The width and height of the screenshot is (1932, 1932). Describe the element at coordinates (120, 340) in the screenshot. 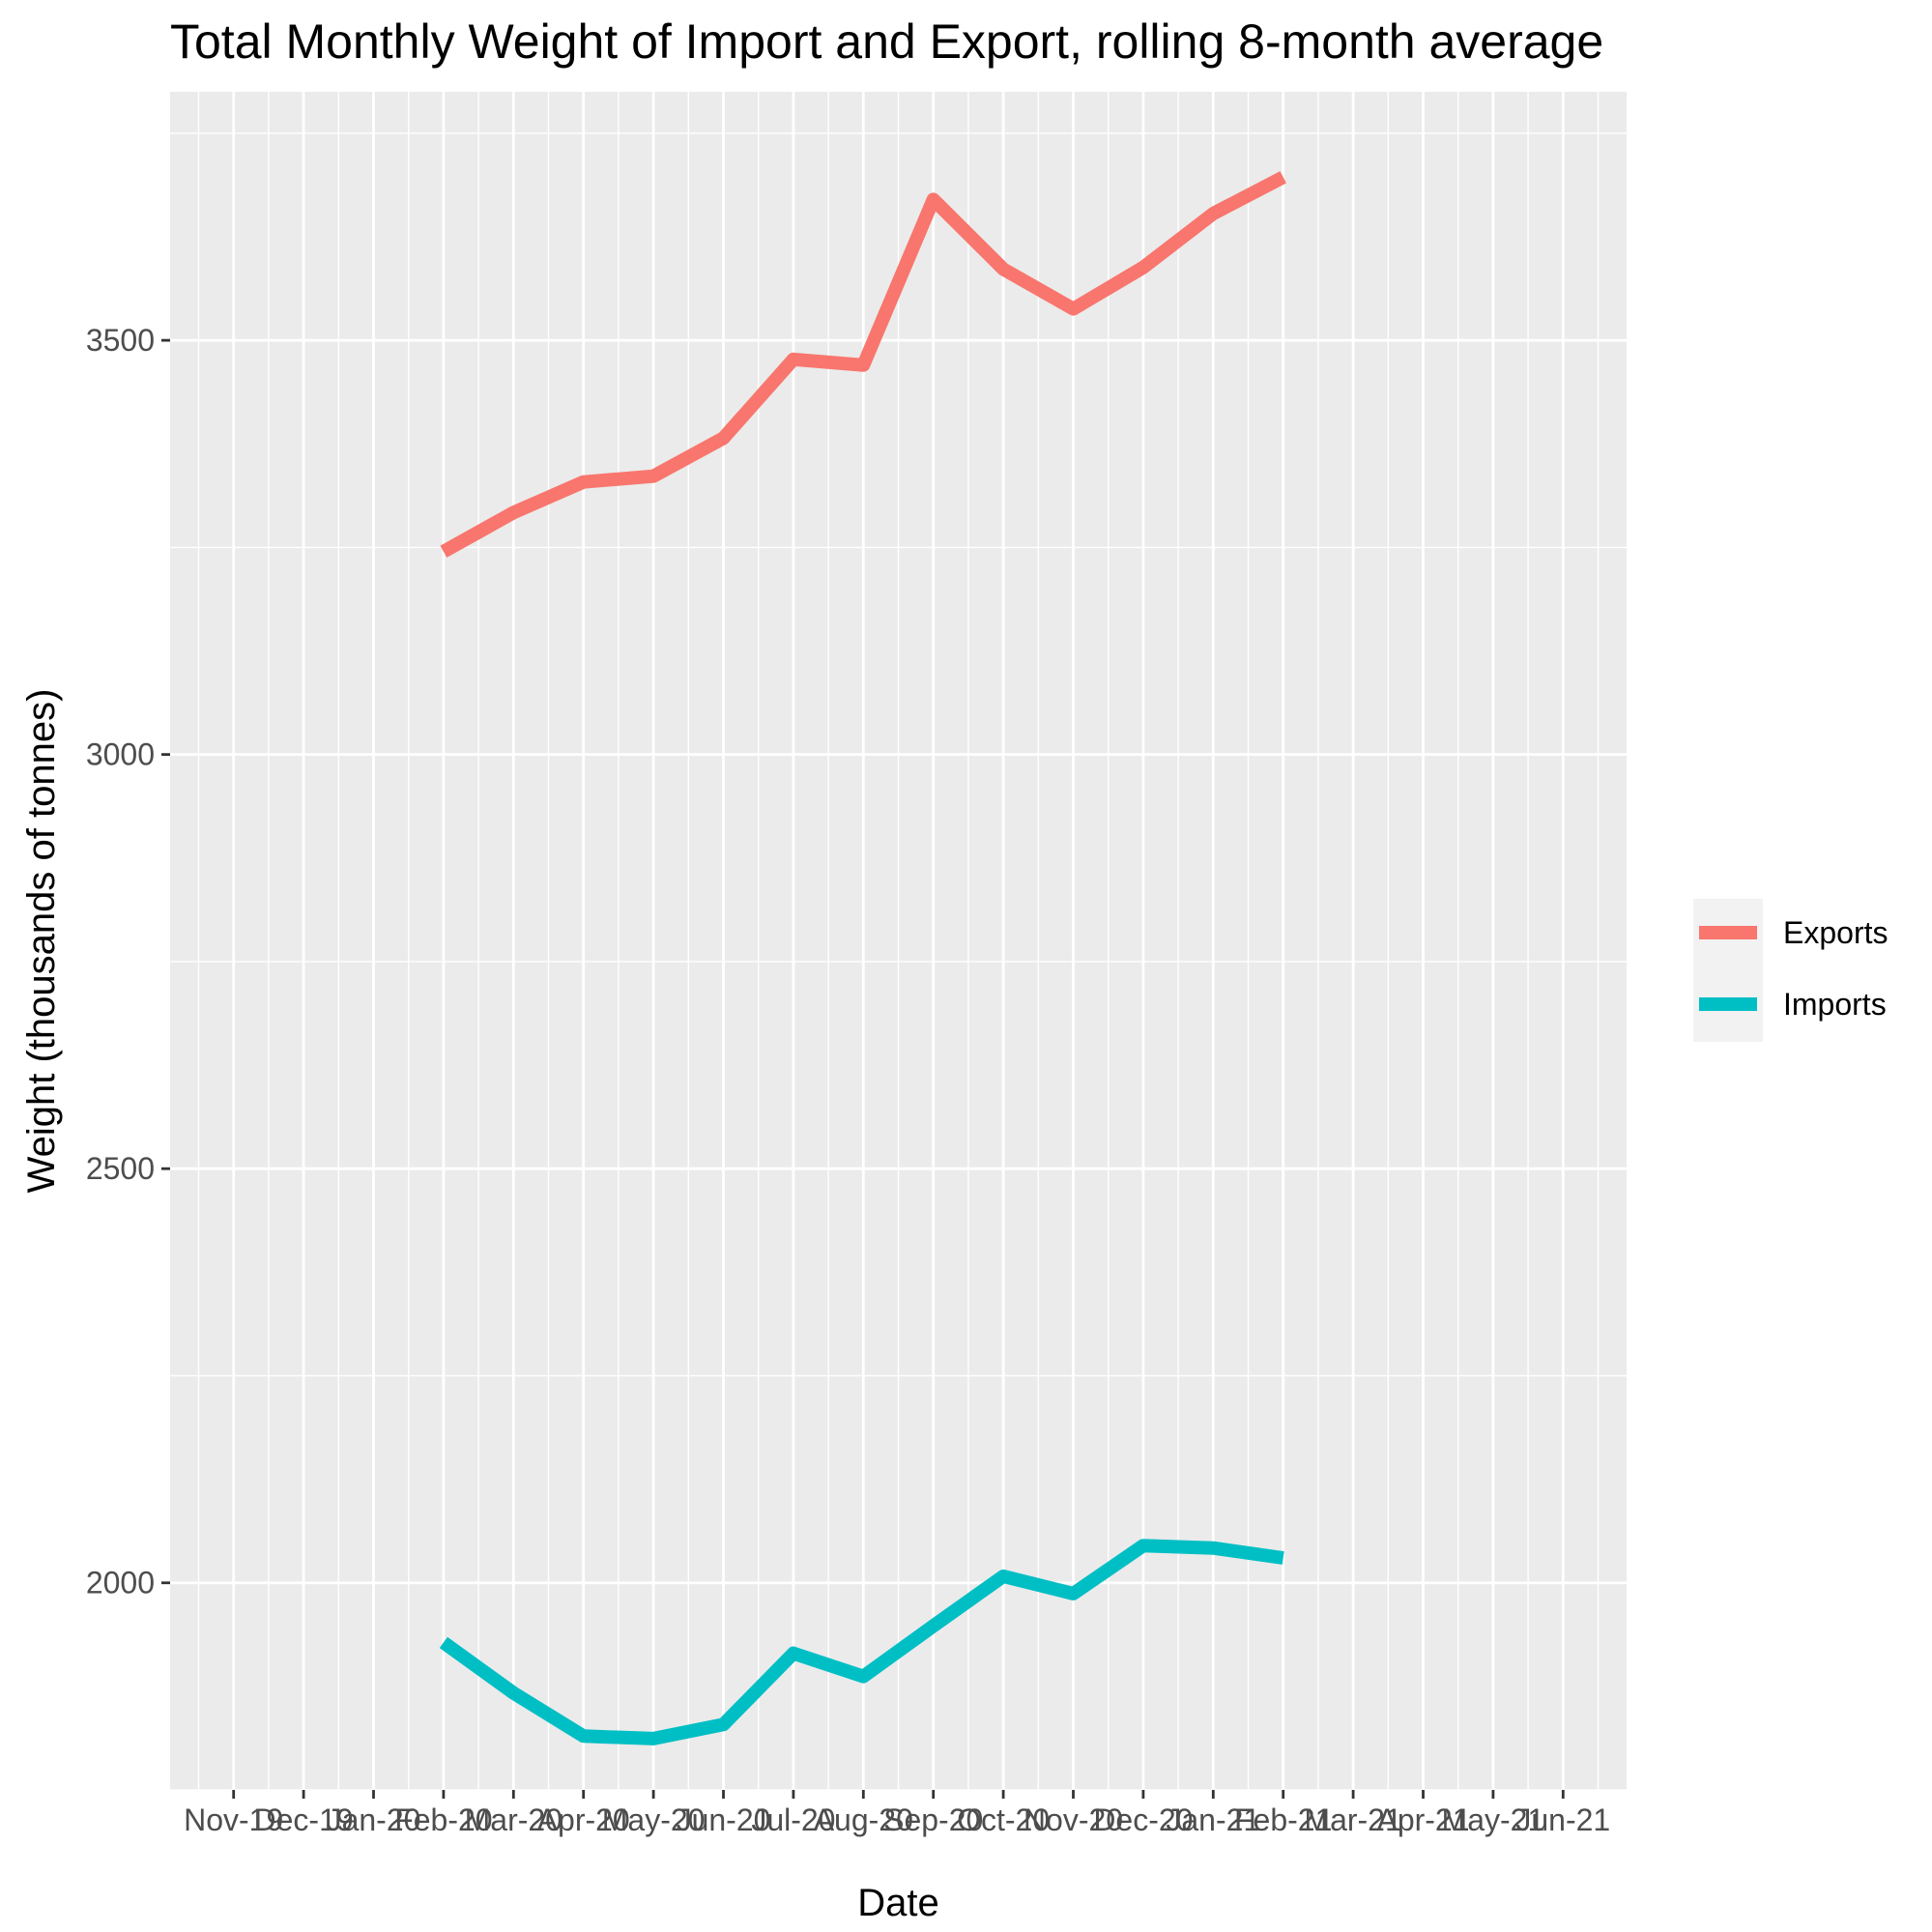

I see `y-tick-label: 3500` at that location.